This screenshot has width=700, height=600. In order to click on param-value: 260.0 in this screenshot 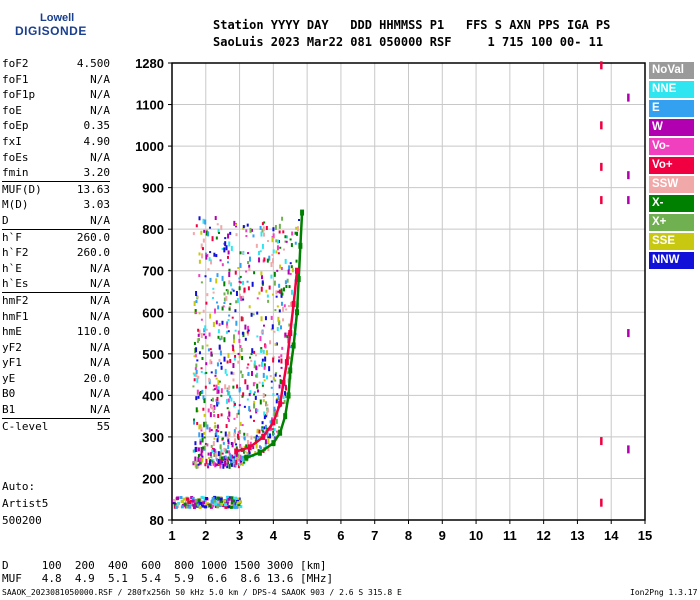, I will do `click(93, 237)`.